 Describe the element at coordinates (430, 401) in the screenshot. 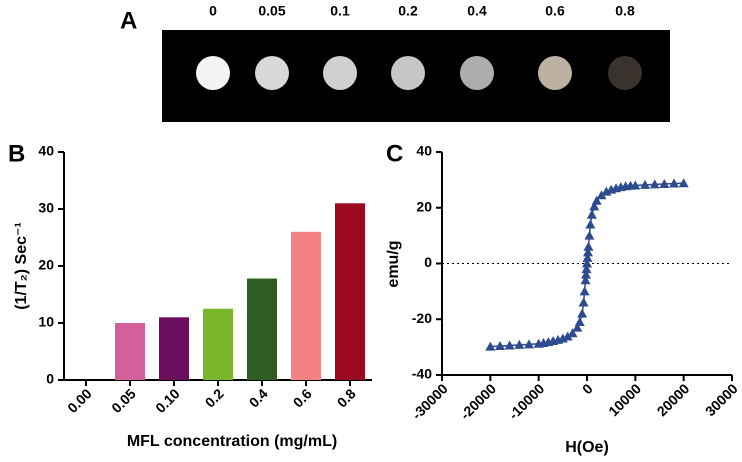

I see `x-tick-label: -30000` at that location.